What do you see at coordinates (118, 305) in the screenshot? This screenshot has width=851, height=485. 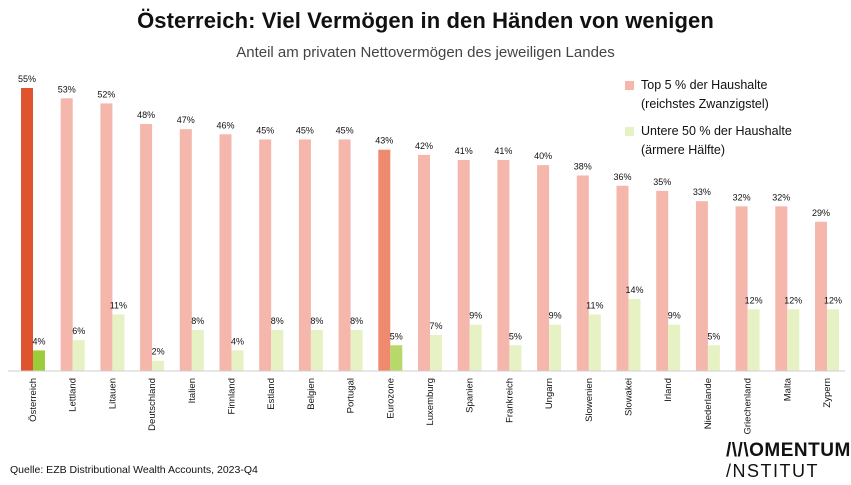 I see `value-label-bottom-litauen: 11%` at bounding box center [118, 305].